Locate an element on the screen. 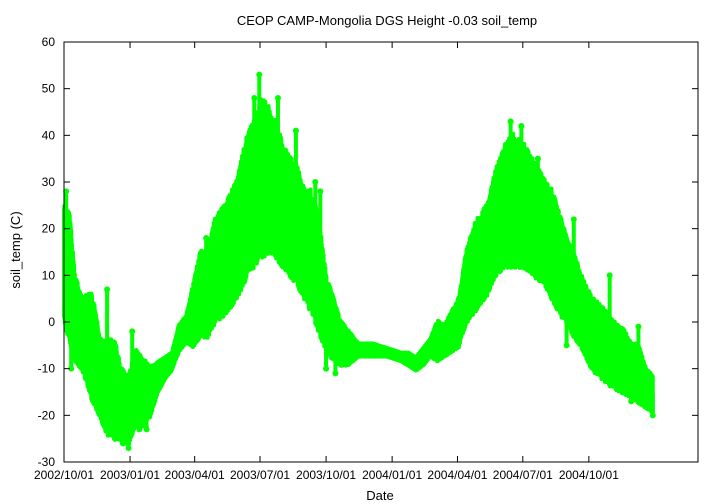  x-axis-label: Date is located at coordinates (379, 495).